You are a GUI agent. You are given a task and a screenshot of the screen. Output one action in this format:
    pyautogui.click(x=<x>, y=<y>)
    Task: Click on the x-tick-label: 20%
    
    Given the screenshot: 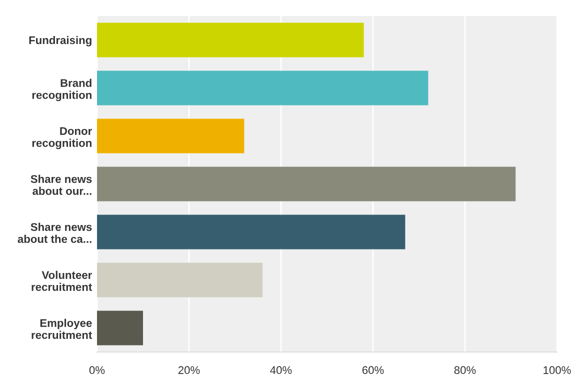 What is the action you would take?
    pyautogui.click(x=189, y=370)
    